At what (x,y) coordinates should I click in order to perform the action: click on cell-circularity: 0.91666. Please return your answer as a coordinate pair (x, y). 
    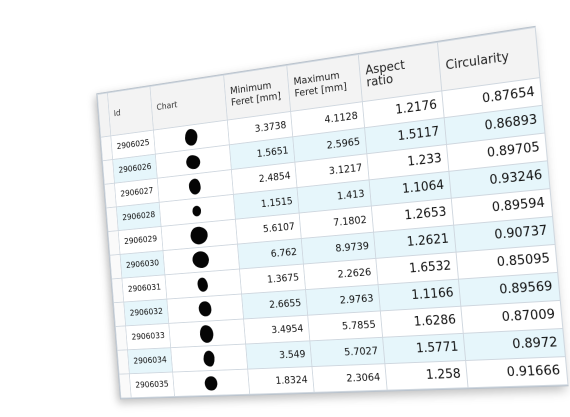
    Looking at the image, I should click on (517, 372).